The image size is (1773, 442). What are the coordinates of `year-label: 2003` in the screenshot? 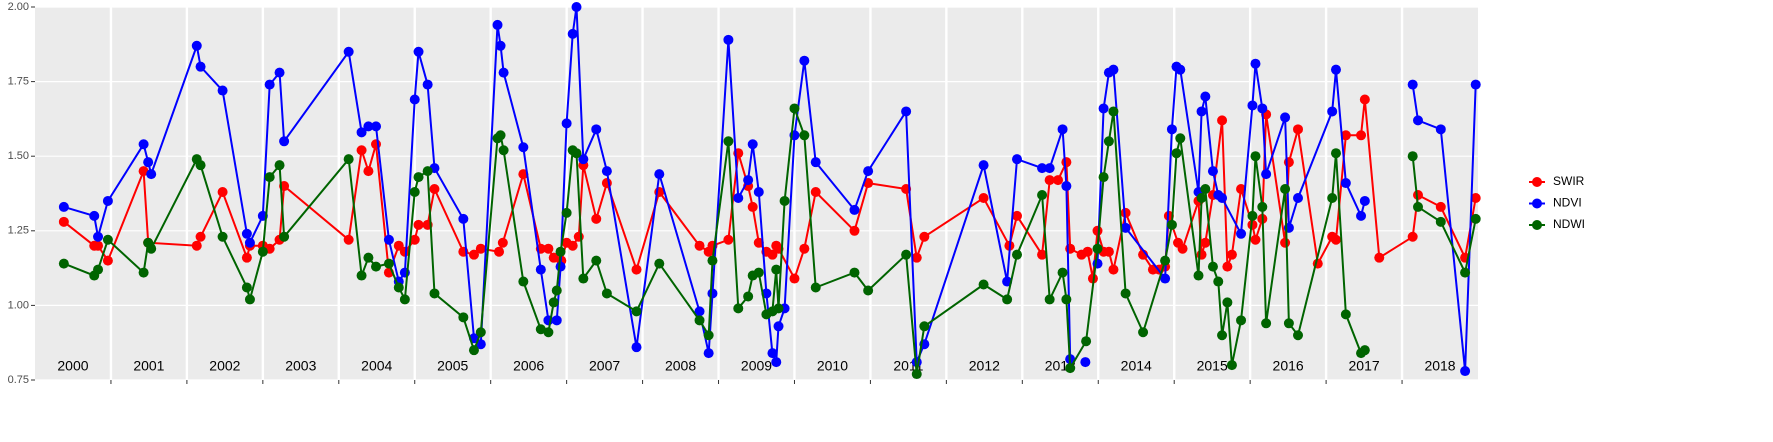 It's located at (300, 366).